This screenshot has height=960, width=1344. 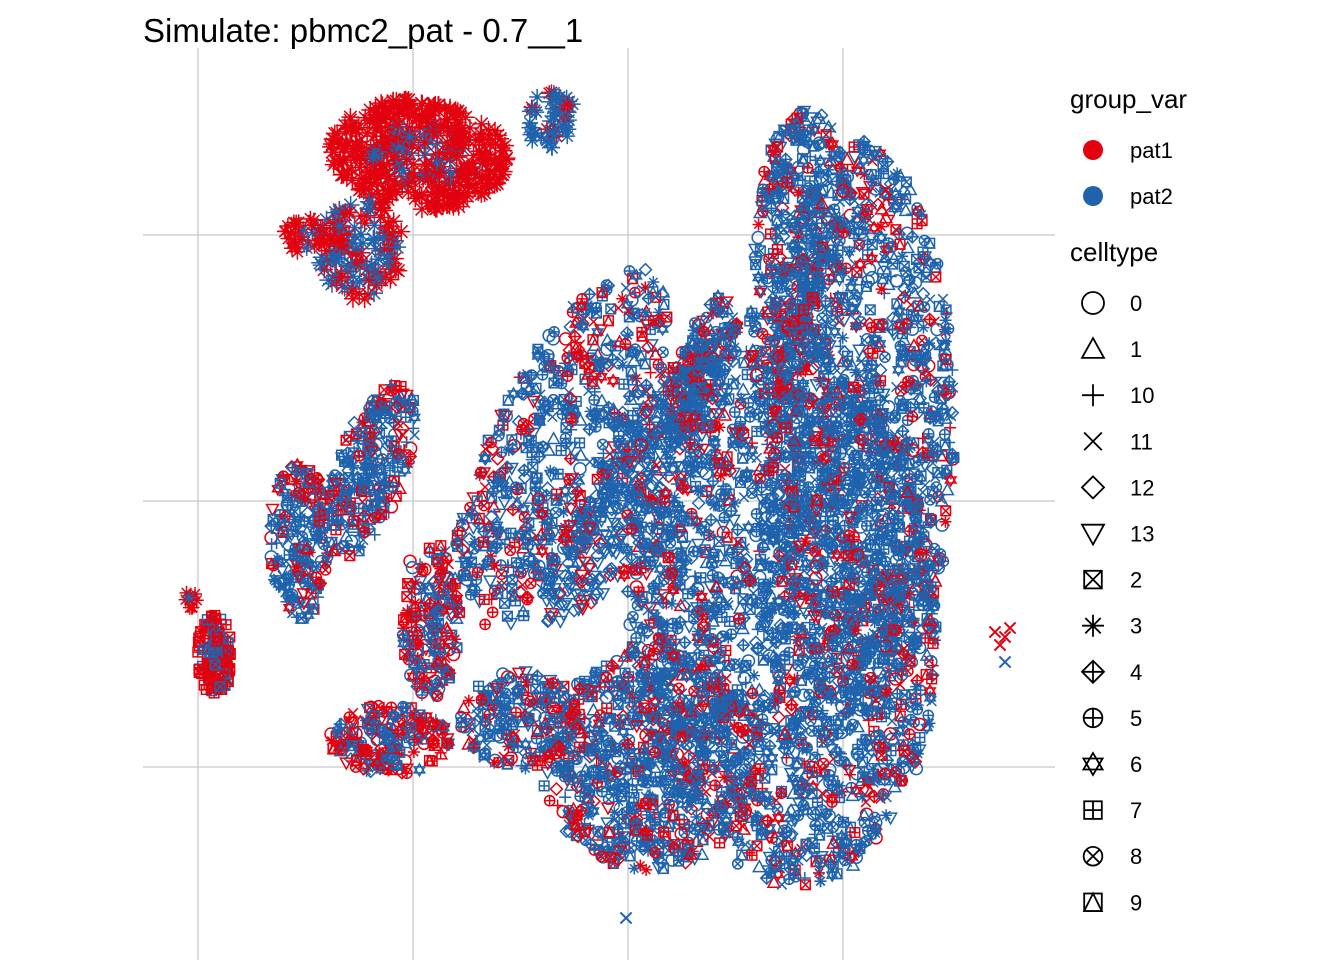 What do you see at coordinates (360, 250) in the screenshot?
I see `cluster-upper-left-lower` at bounding box center [360, 250].